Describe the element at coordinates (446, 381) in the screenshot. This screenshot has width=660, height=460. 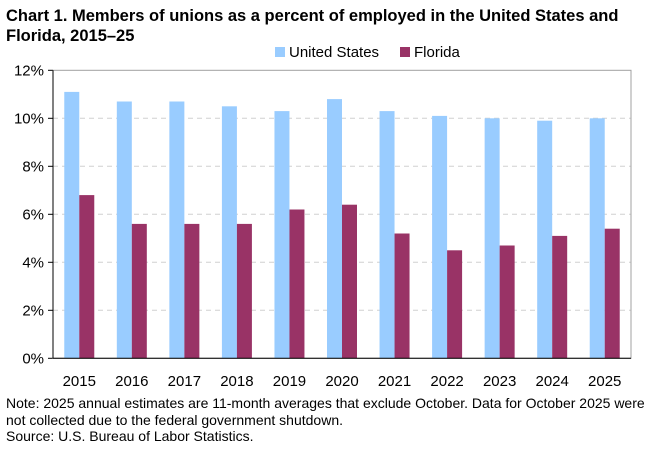
I see `x-tick-label: 2022` at that location.